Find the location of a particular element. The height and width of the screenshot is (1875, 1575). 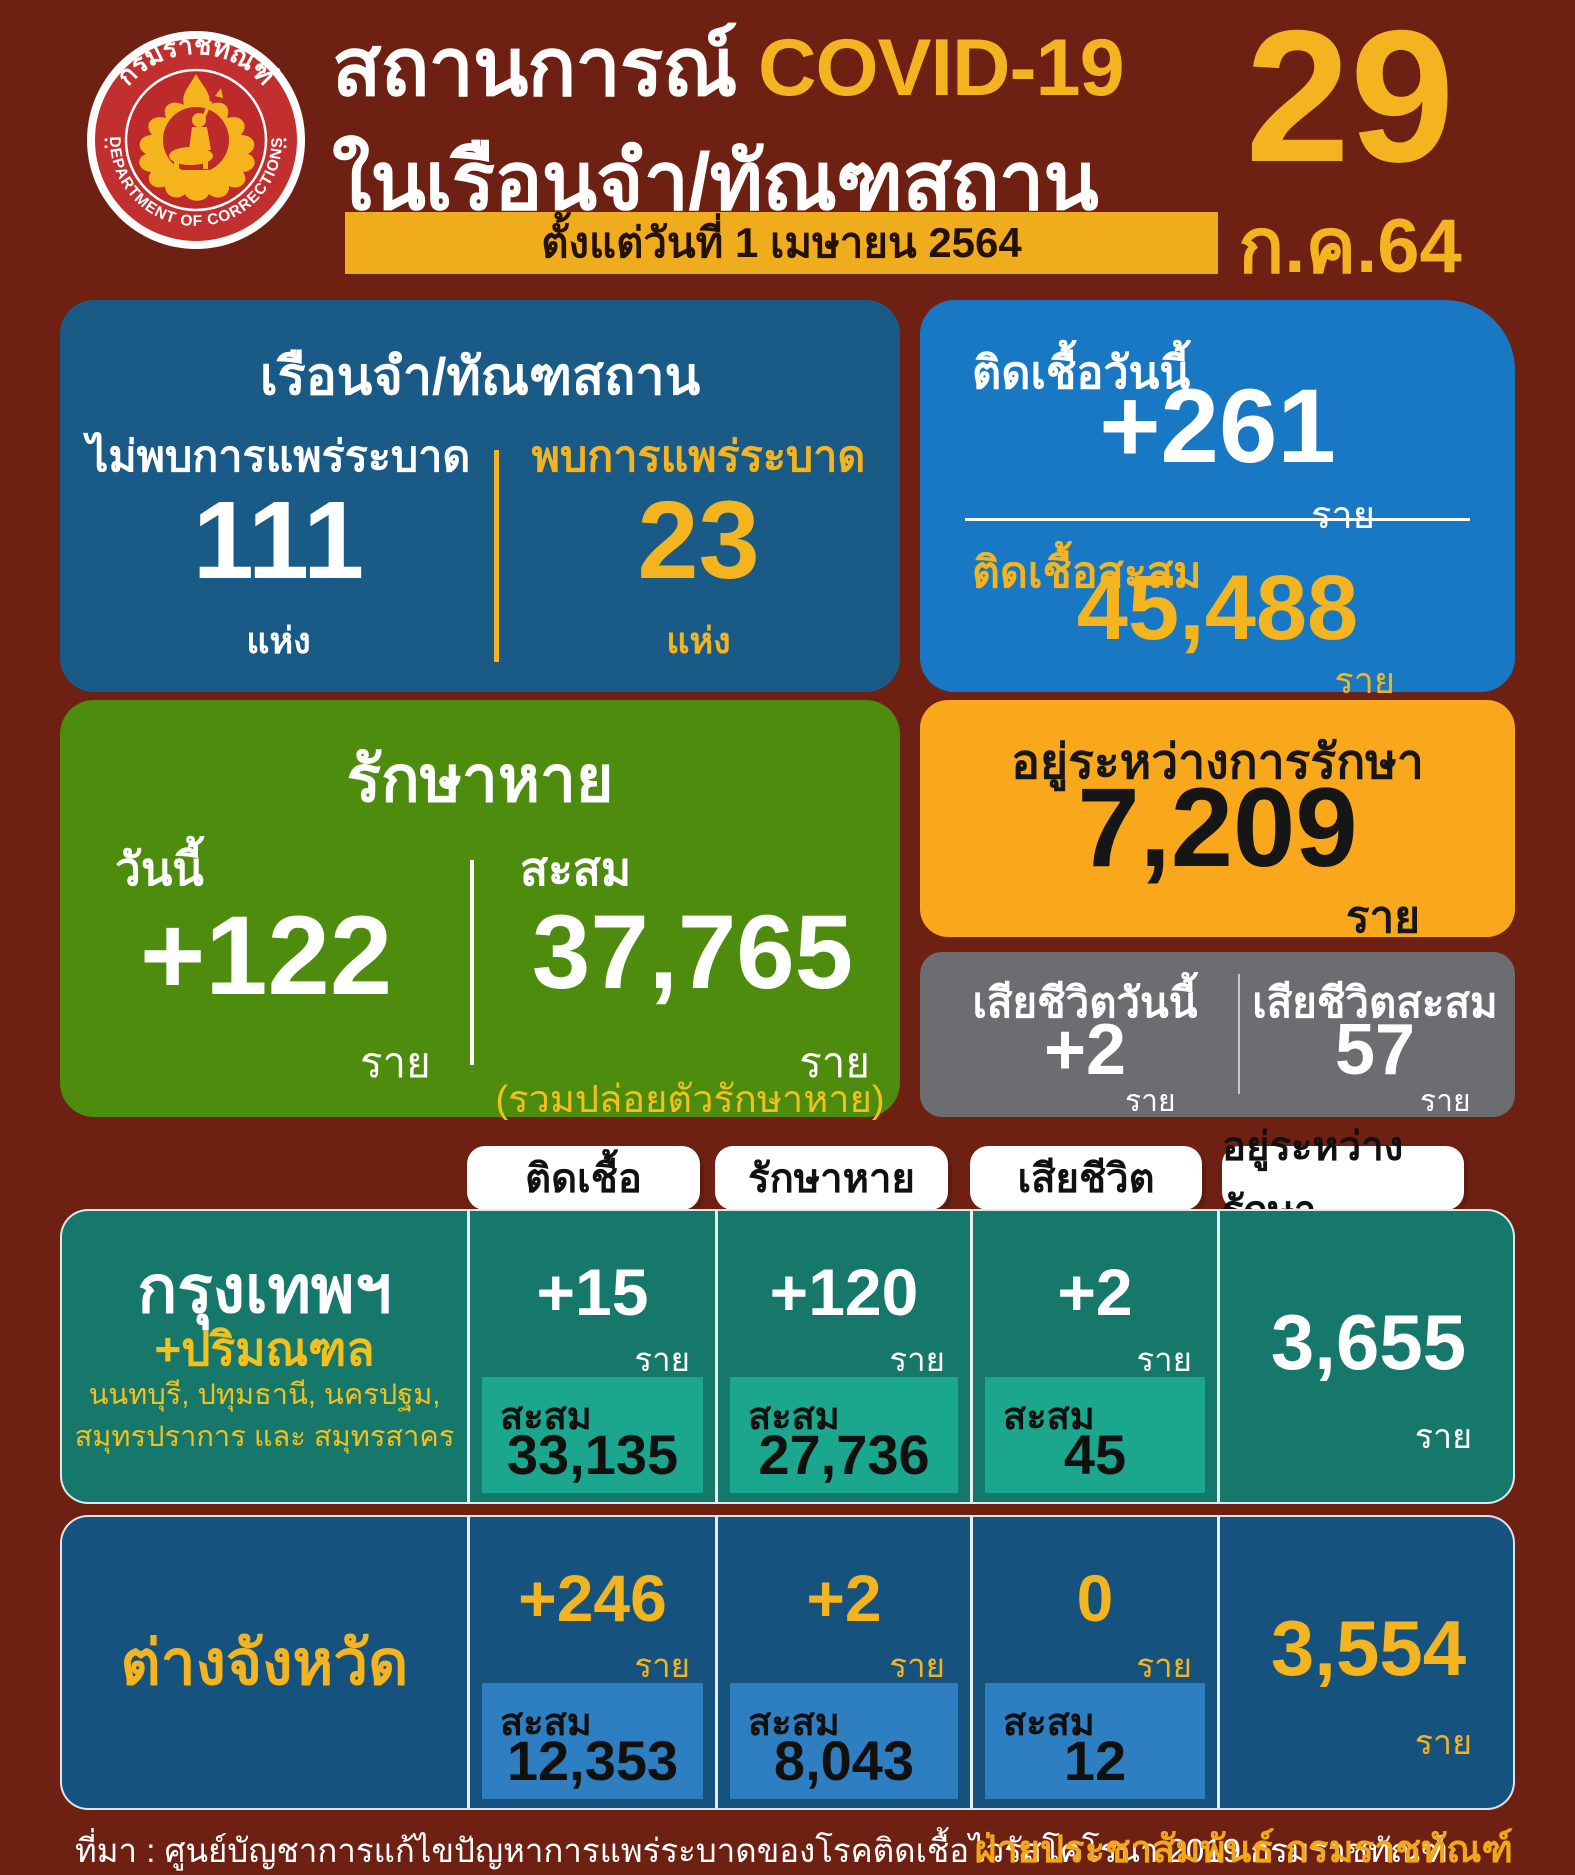

infected-today-unit: ราย is located at coordinates (1342, 516).